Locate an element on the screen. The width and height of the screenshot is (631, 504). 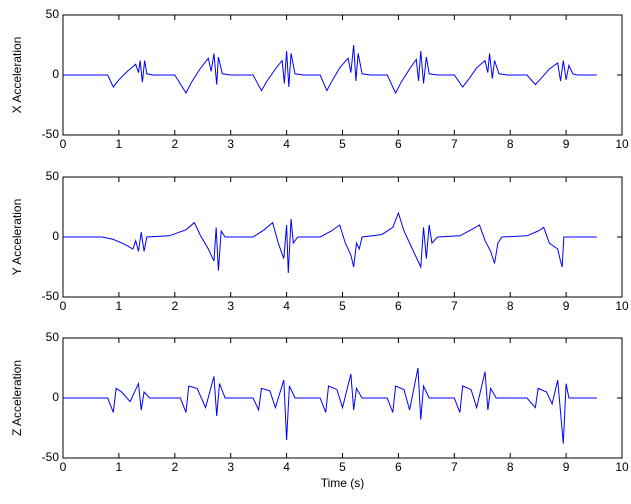
y-axis-label: X Acceleration is located at coordinates (17, 75).